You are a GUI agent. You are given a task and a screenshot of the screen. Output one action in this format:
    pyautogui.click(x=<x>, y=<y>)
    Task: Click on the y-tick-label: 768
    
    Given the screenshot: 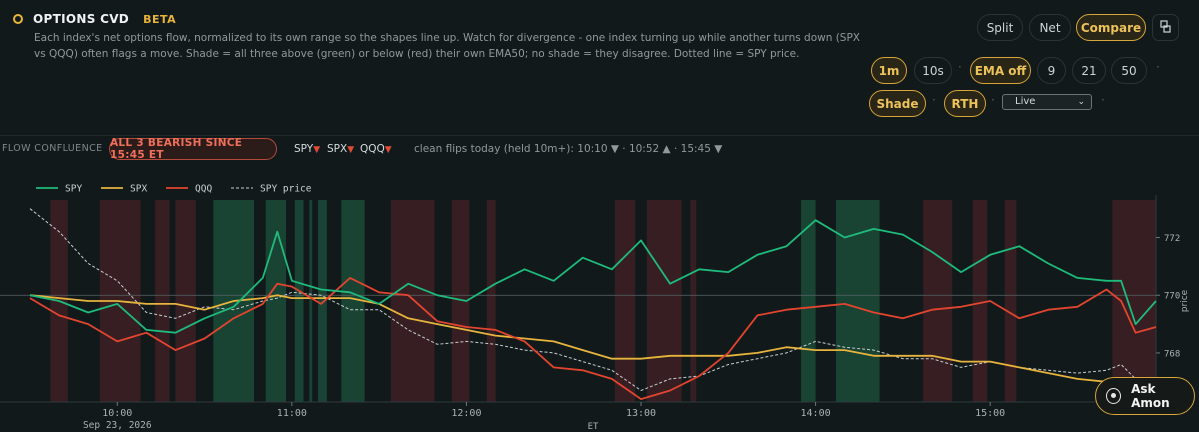 What is the action you would take?
    pyautogui.click(x=1172, y=354)
    